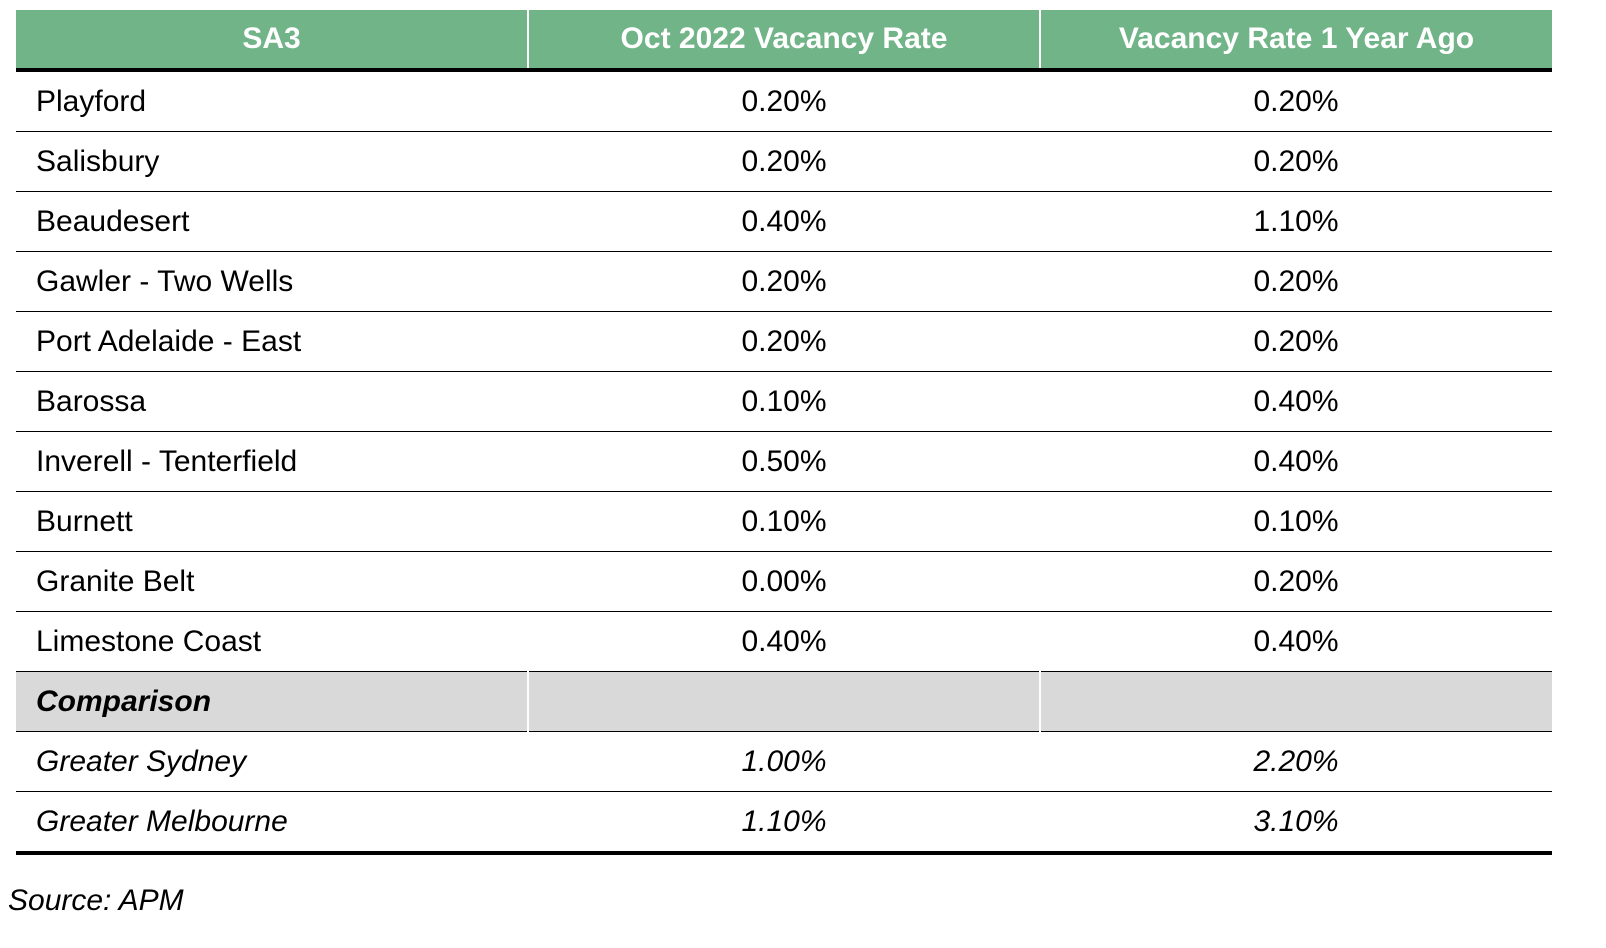 This screenshot has width=1606, height=948. Describe the element at coordinates (272, 823) in the screenshot. I see `region-cell: Greater Melbourne` at that location.